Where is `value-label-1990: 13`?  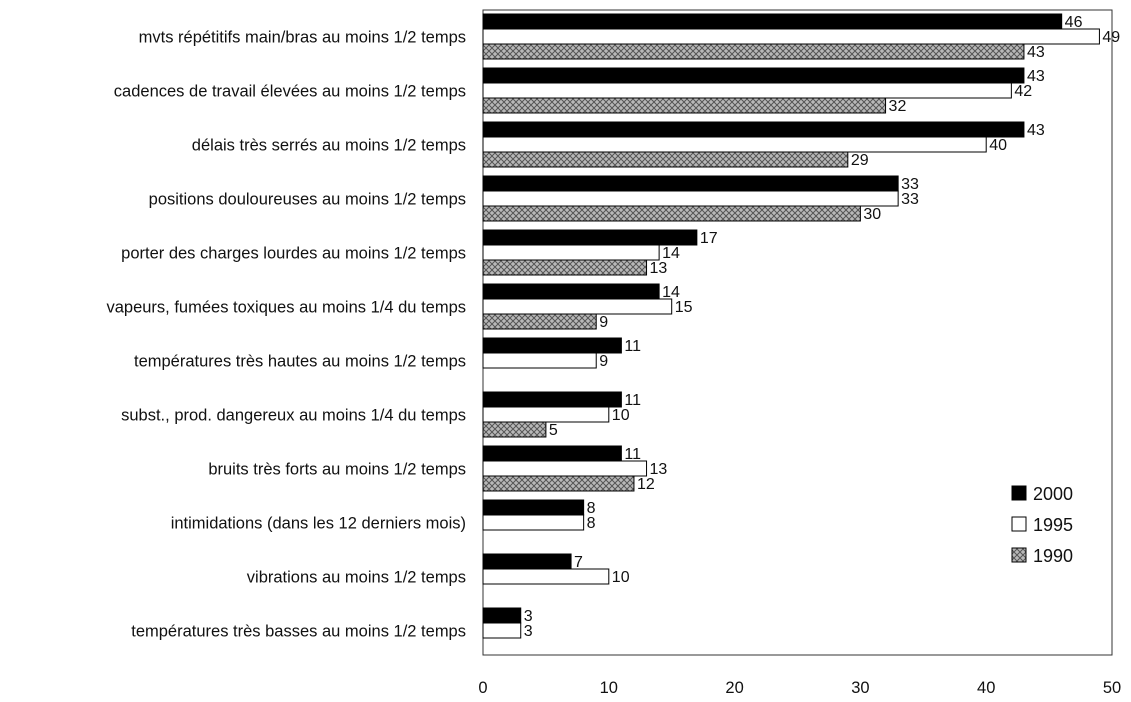 value-label-1990: 13 is located at coordinates (659, 268).